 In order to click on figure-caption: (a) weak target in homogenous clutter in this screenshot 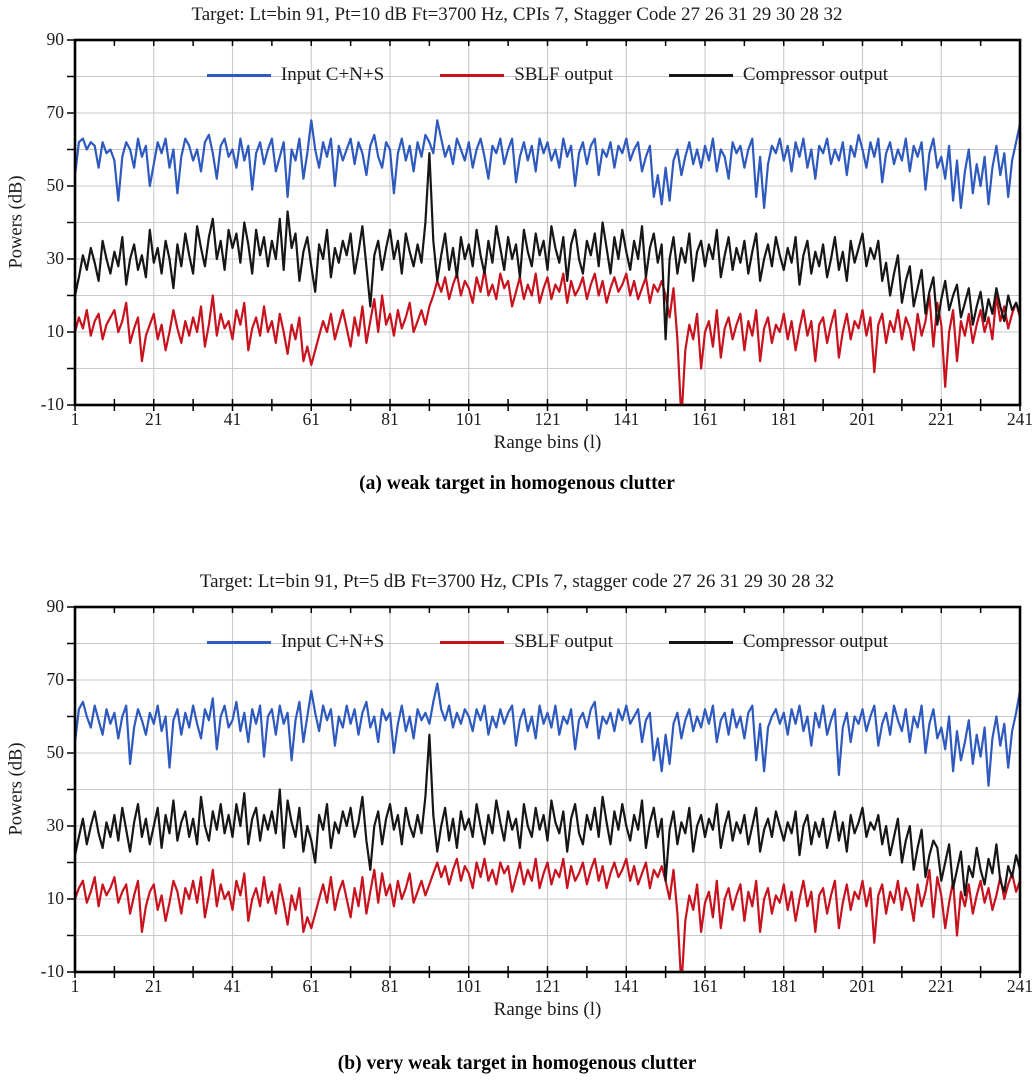, I will do `click(517, 483)`.